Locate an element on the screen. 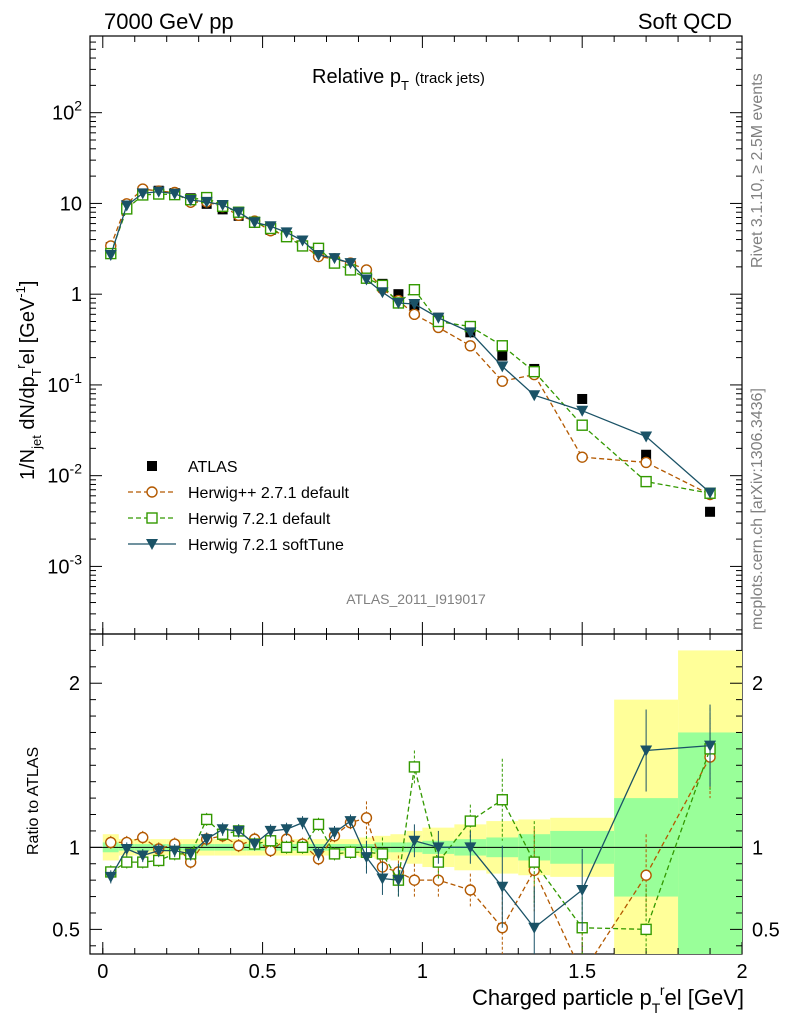 Image resolution: width=786 pixels, height=1024 pixels. main-y-axis-label: 1/Njet dN/dpTrel [GeV-1] is located at coordinates (28, 380).